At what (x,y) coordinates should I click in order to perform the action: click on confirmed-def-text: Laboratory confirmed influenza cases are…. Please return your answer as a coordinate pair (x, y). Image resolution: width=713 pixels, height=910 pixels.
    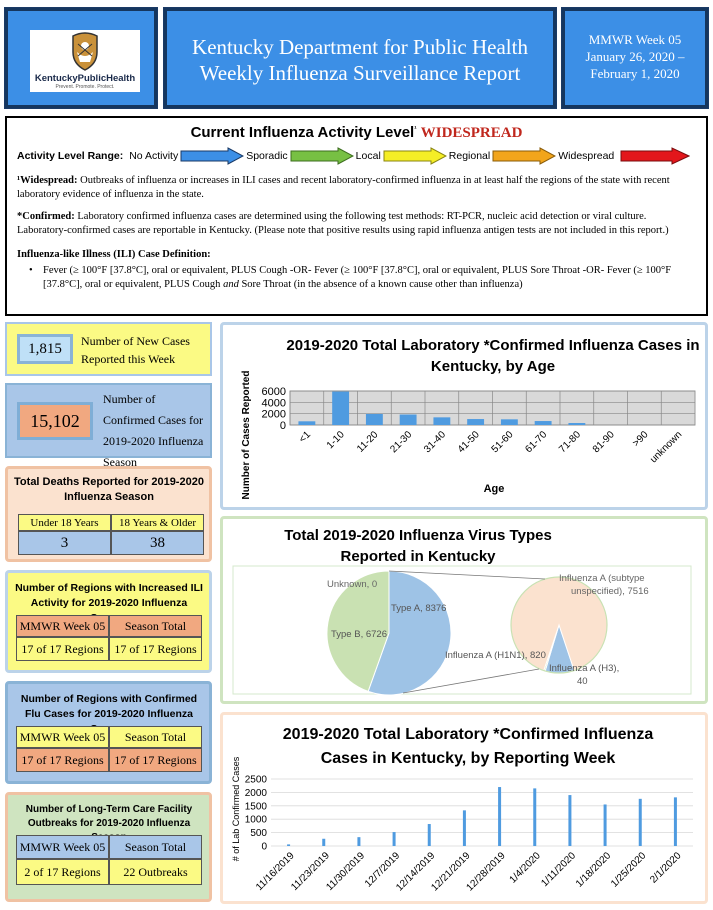
    Looking at the image, I should click on (343, 223).